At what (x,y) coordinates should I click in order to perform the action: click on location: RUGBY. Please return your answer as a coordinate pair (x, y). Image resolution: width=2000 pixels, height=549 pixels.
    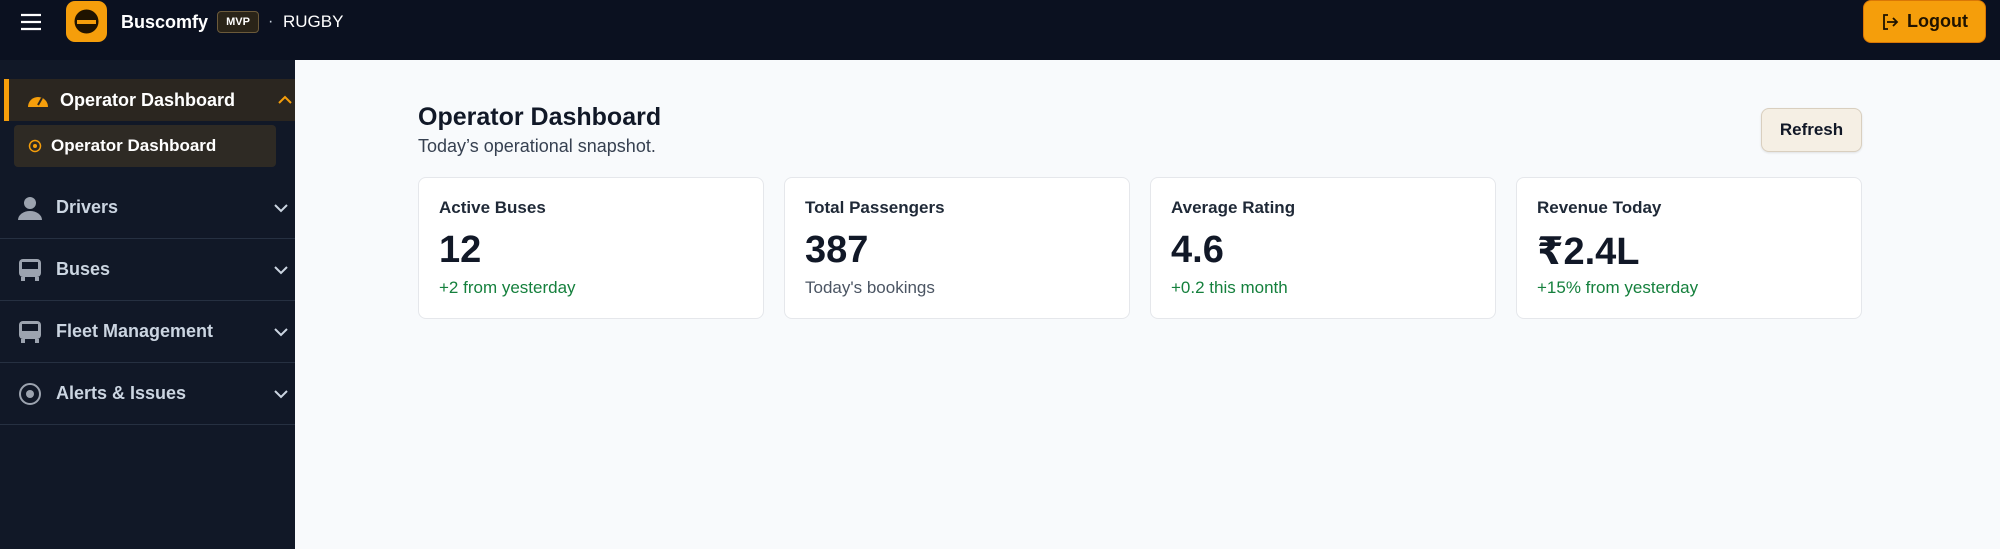
    Looking at the image, I should click on (313, 21).